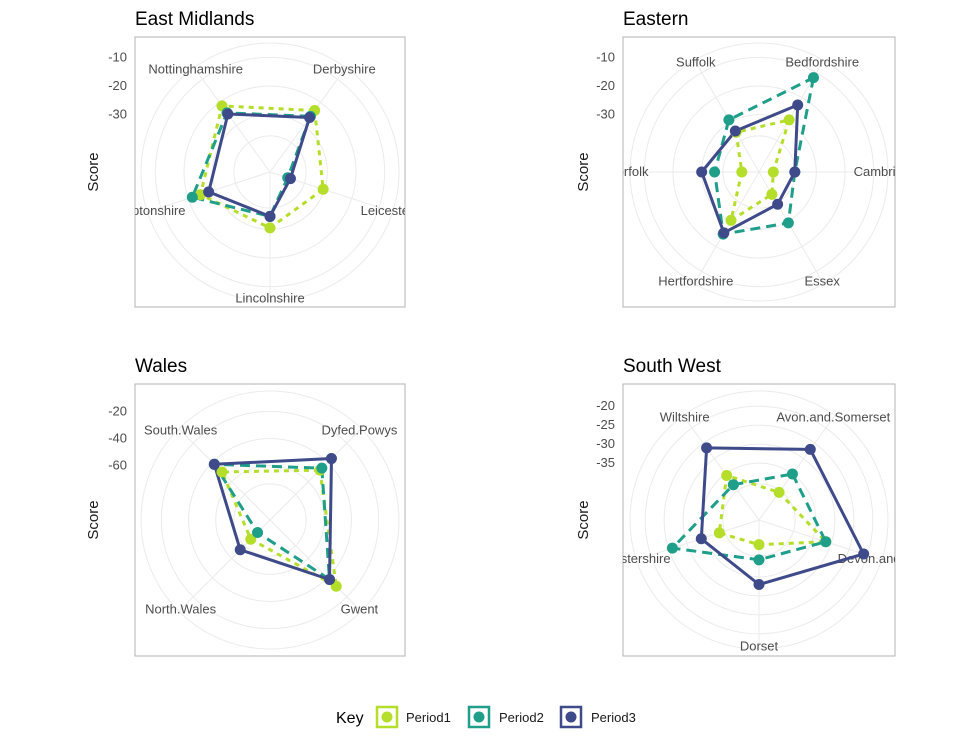 This screenshot has height=738, width=979. Describe the element at coordinates (505, 717) in the screenshot. I see `legend-item-period2: Period2` at that location.